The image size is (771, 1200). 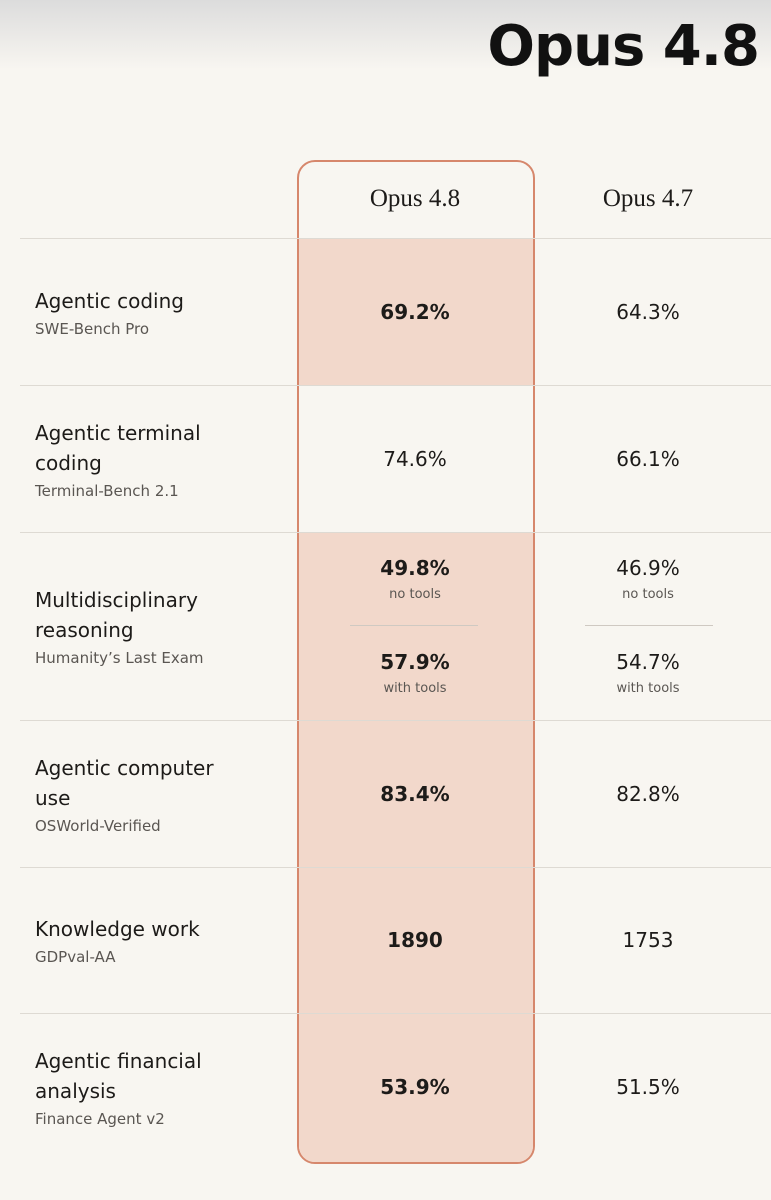 I want to click on score: 74.6%, so click(x=415, y=458).